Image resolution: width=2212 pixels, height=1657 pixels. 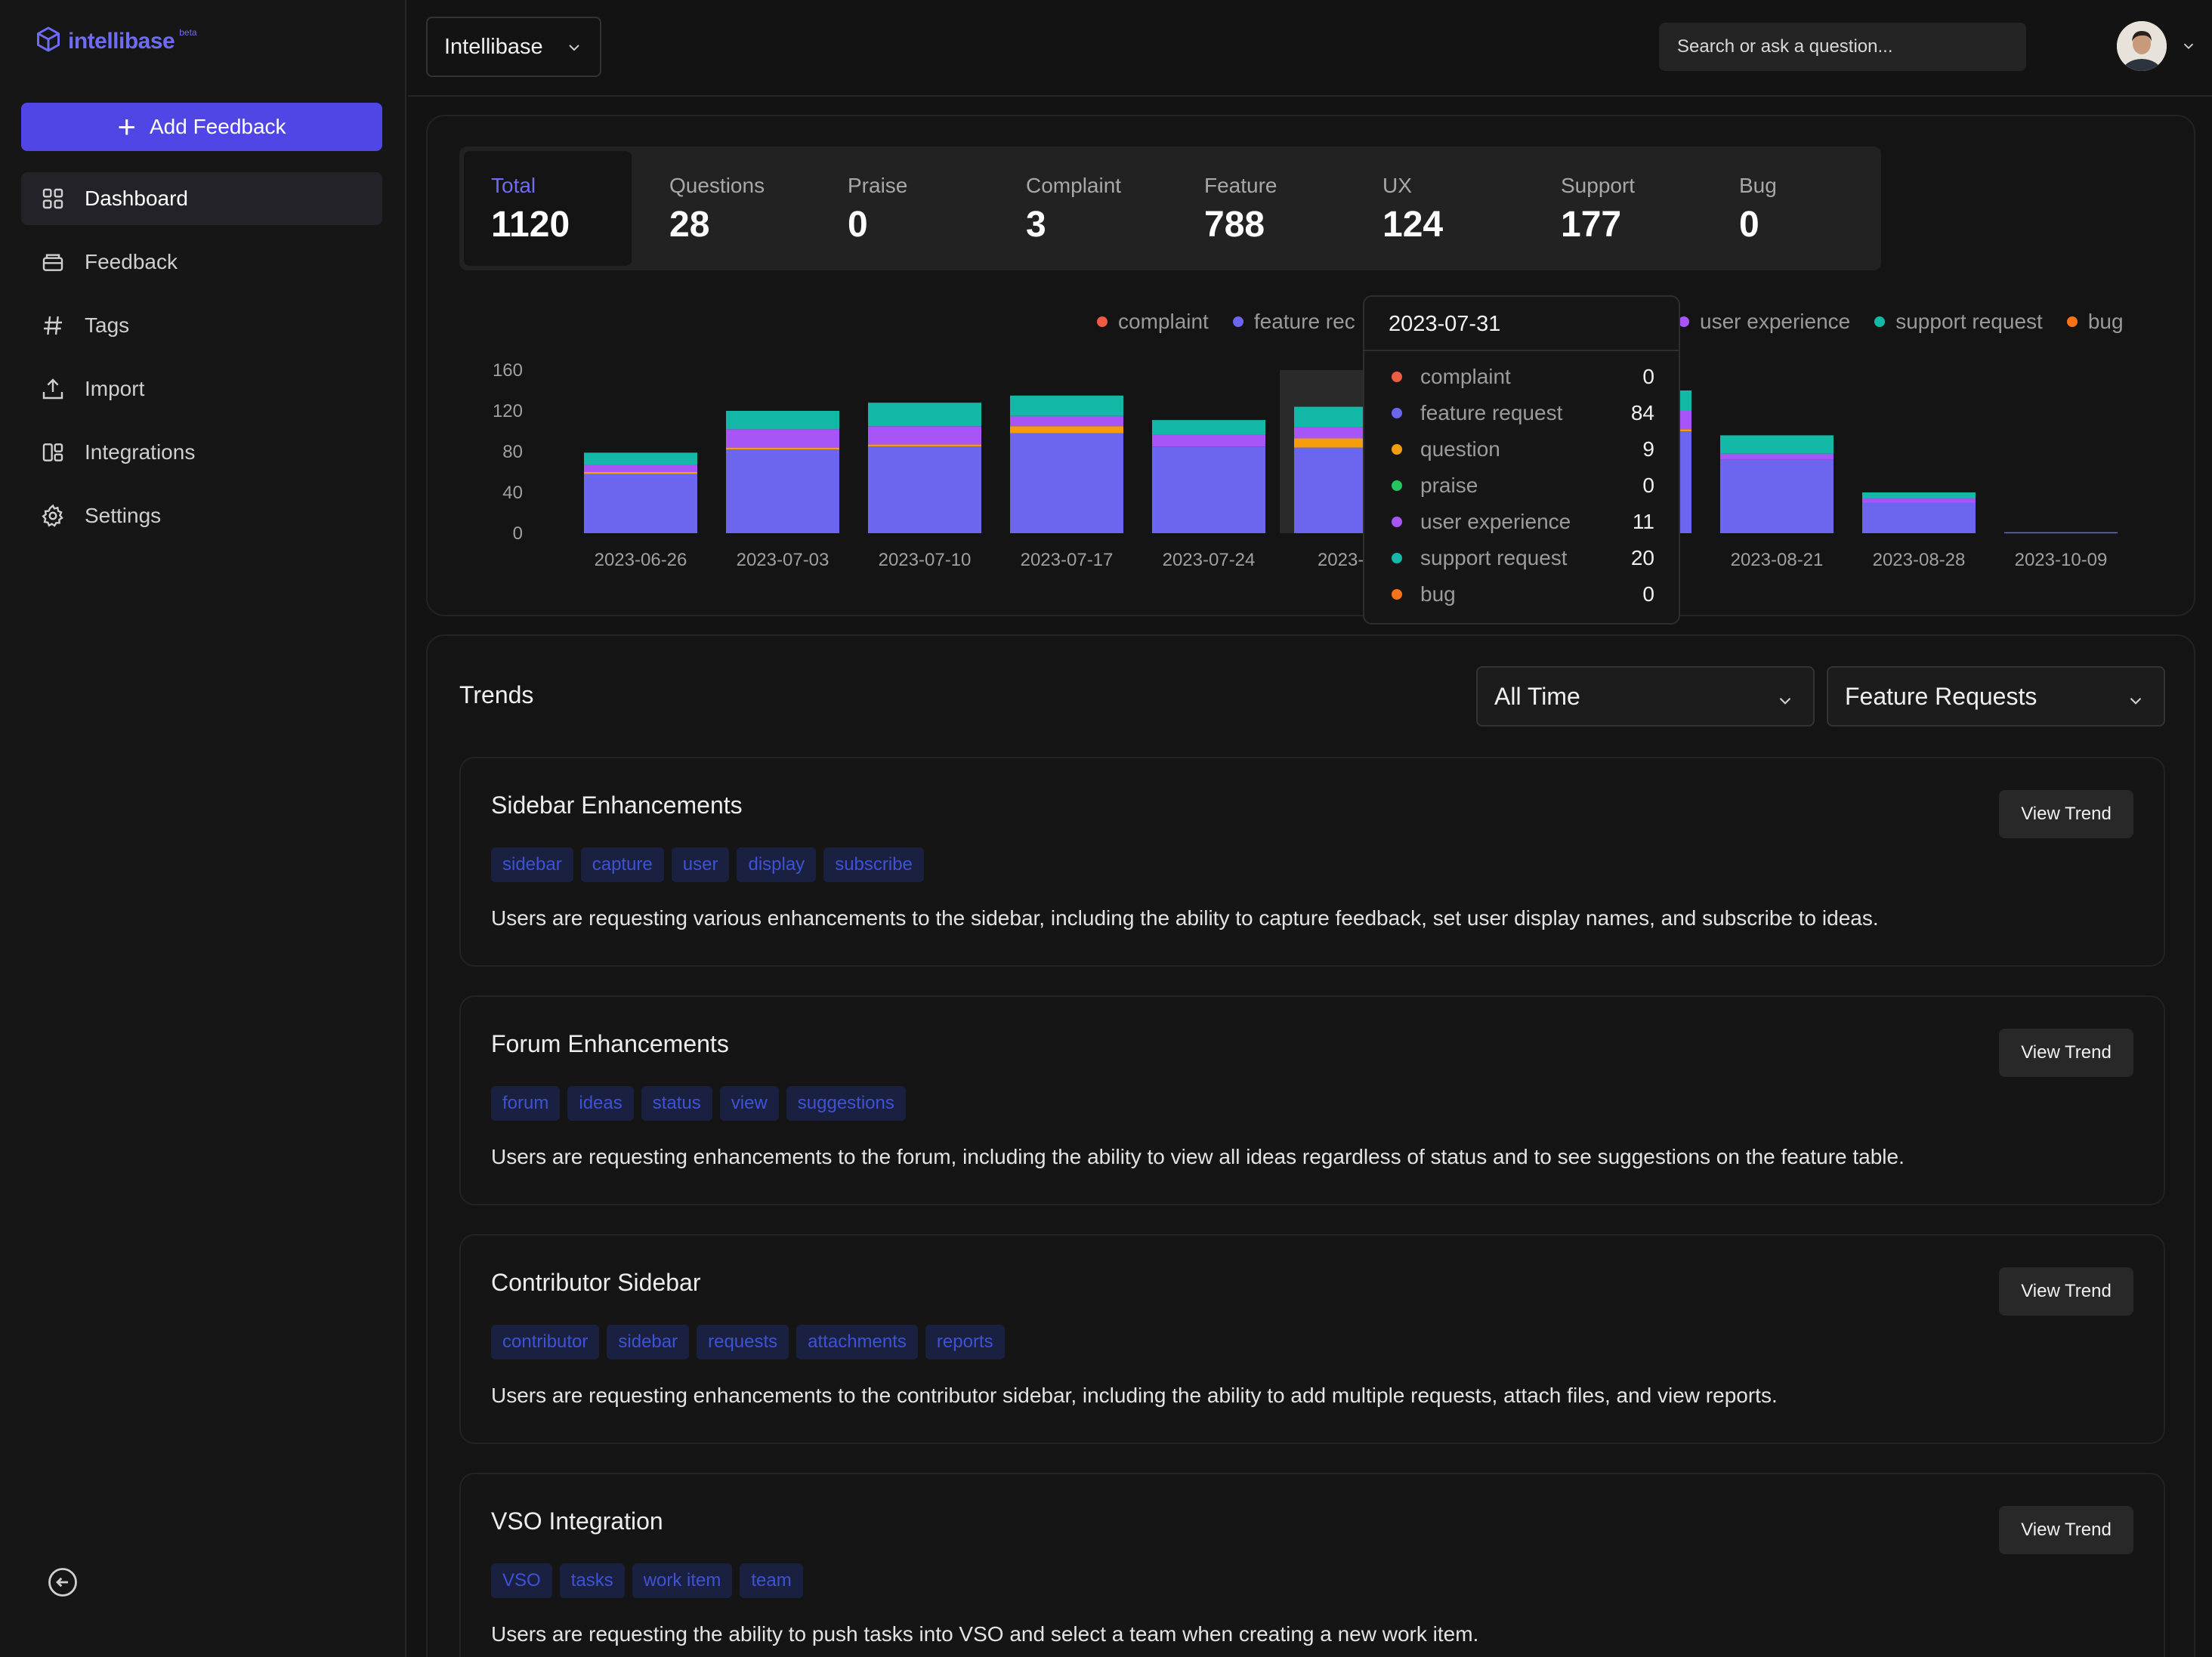 I want to click on tag: suggestions, so click(x=846, y=1103).